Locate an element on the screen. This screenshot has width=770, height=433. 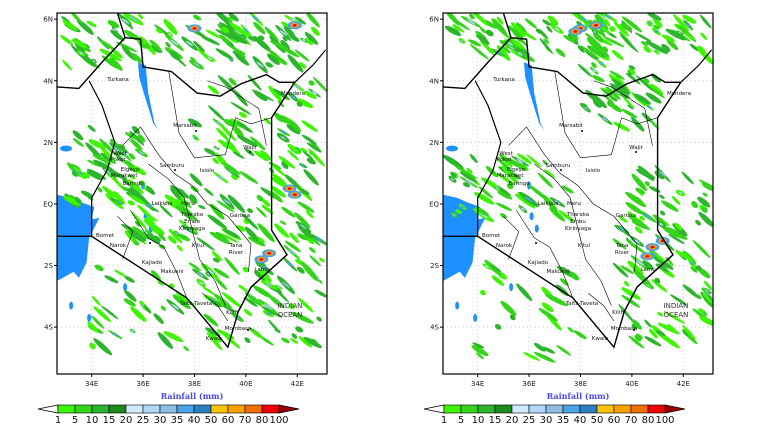
place-label: Meru is located at coordinates (188, 204).